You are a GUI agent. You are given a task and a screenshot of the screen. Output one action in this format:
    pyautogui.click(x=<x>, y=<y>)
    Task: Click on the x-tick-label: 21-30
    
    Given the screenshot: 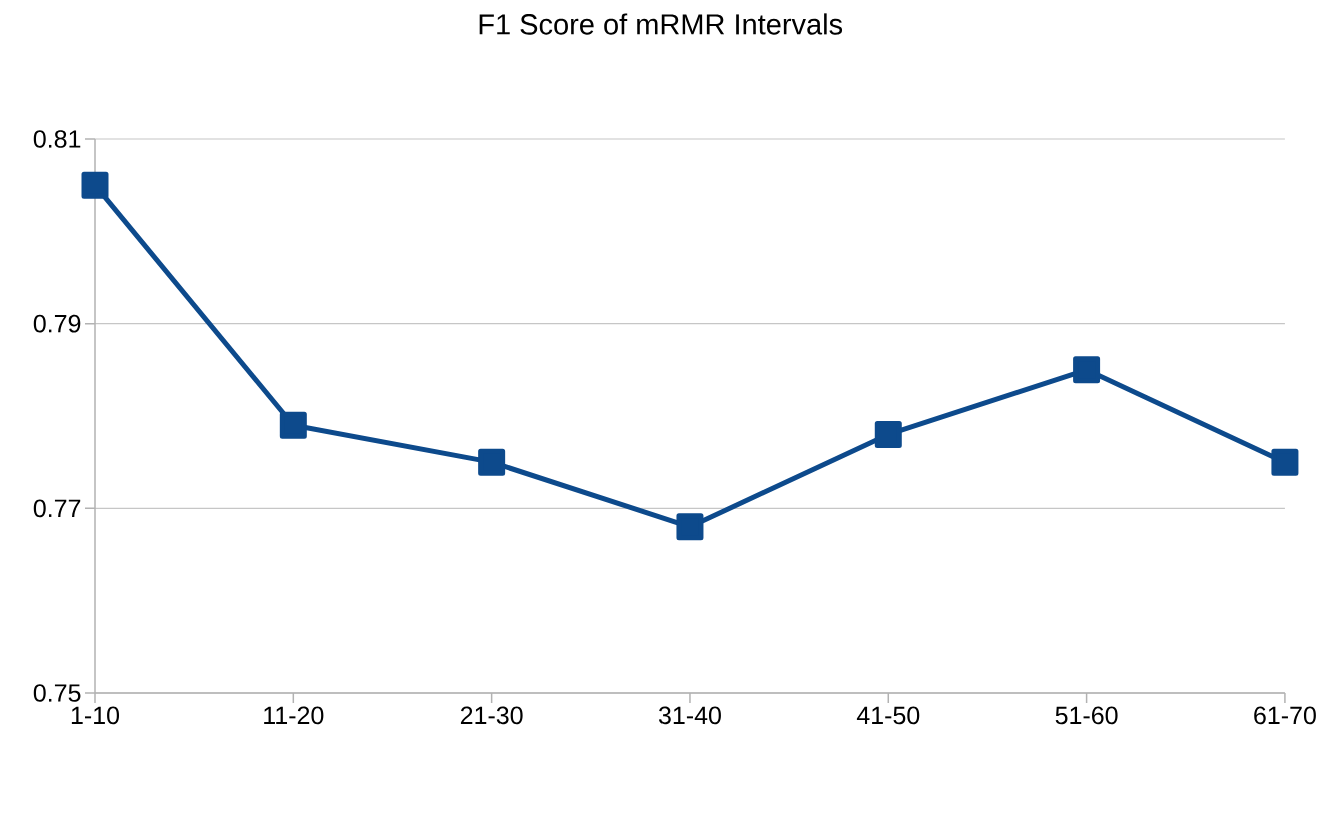 What is the action you would take?
    pyautogui.click(x=491, y=715)
    